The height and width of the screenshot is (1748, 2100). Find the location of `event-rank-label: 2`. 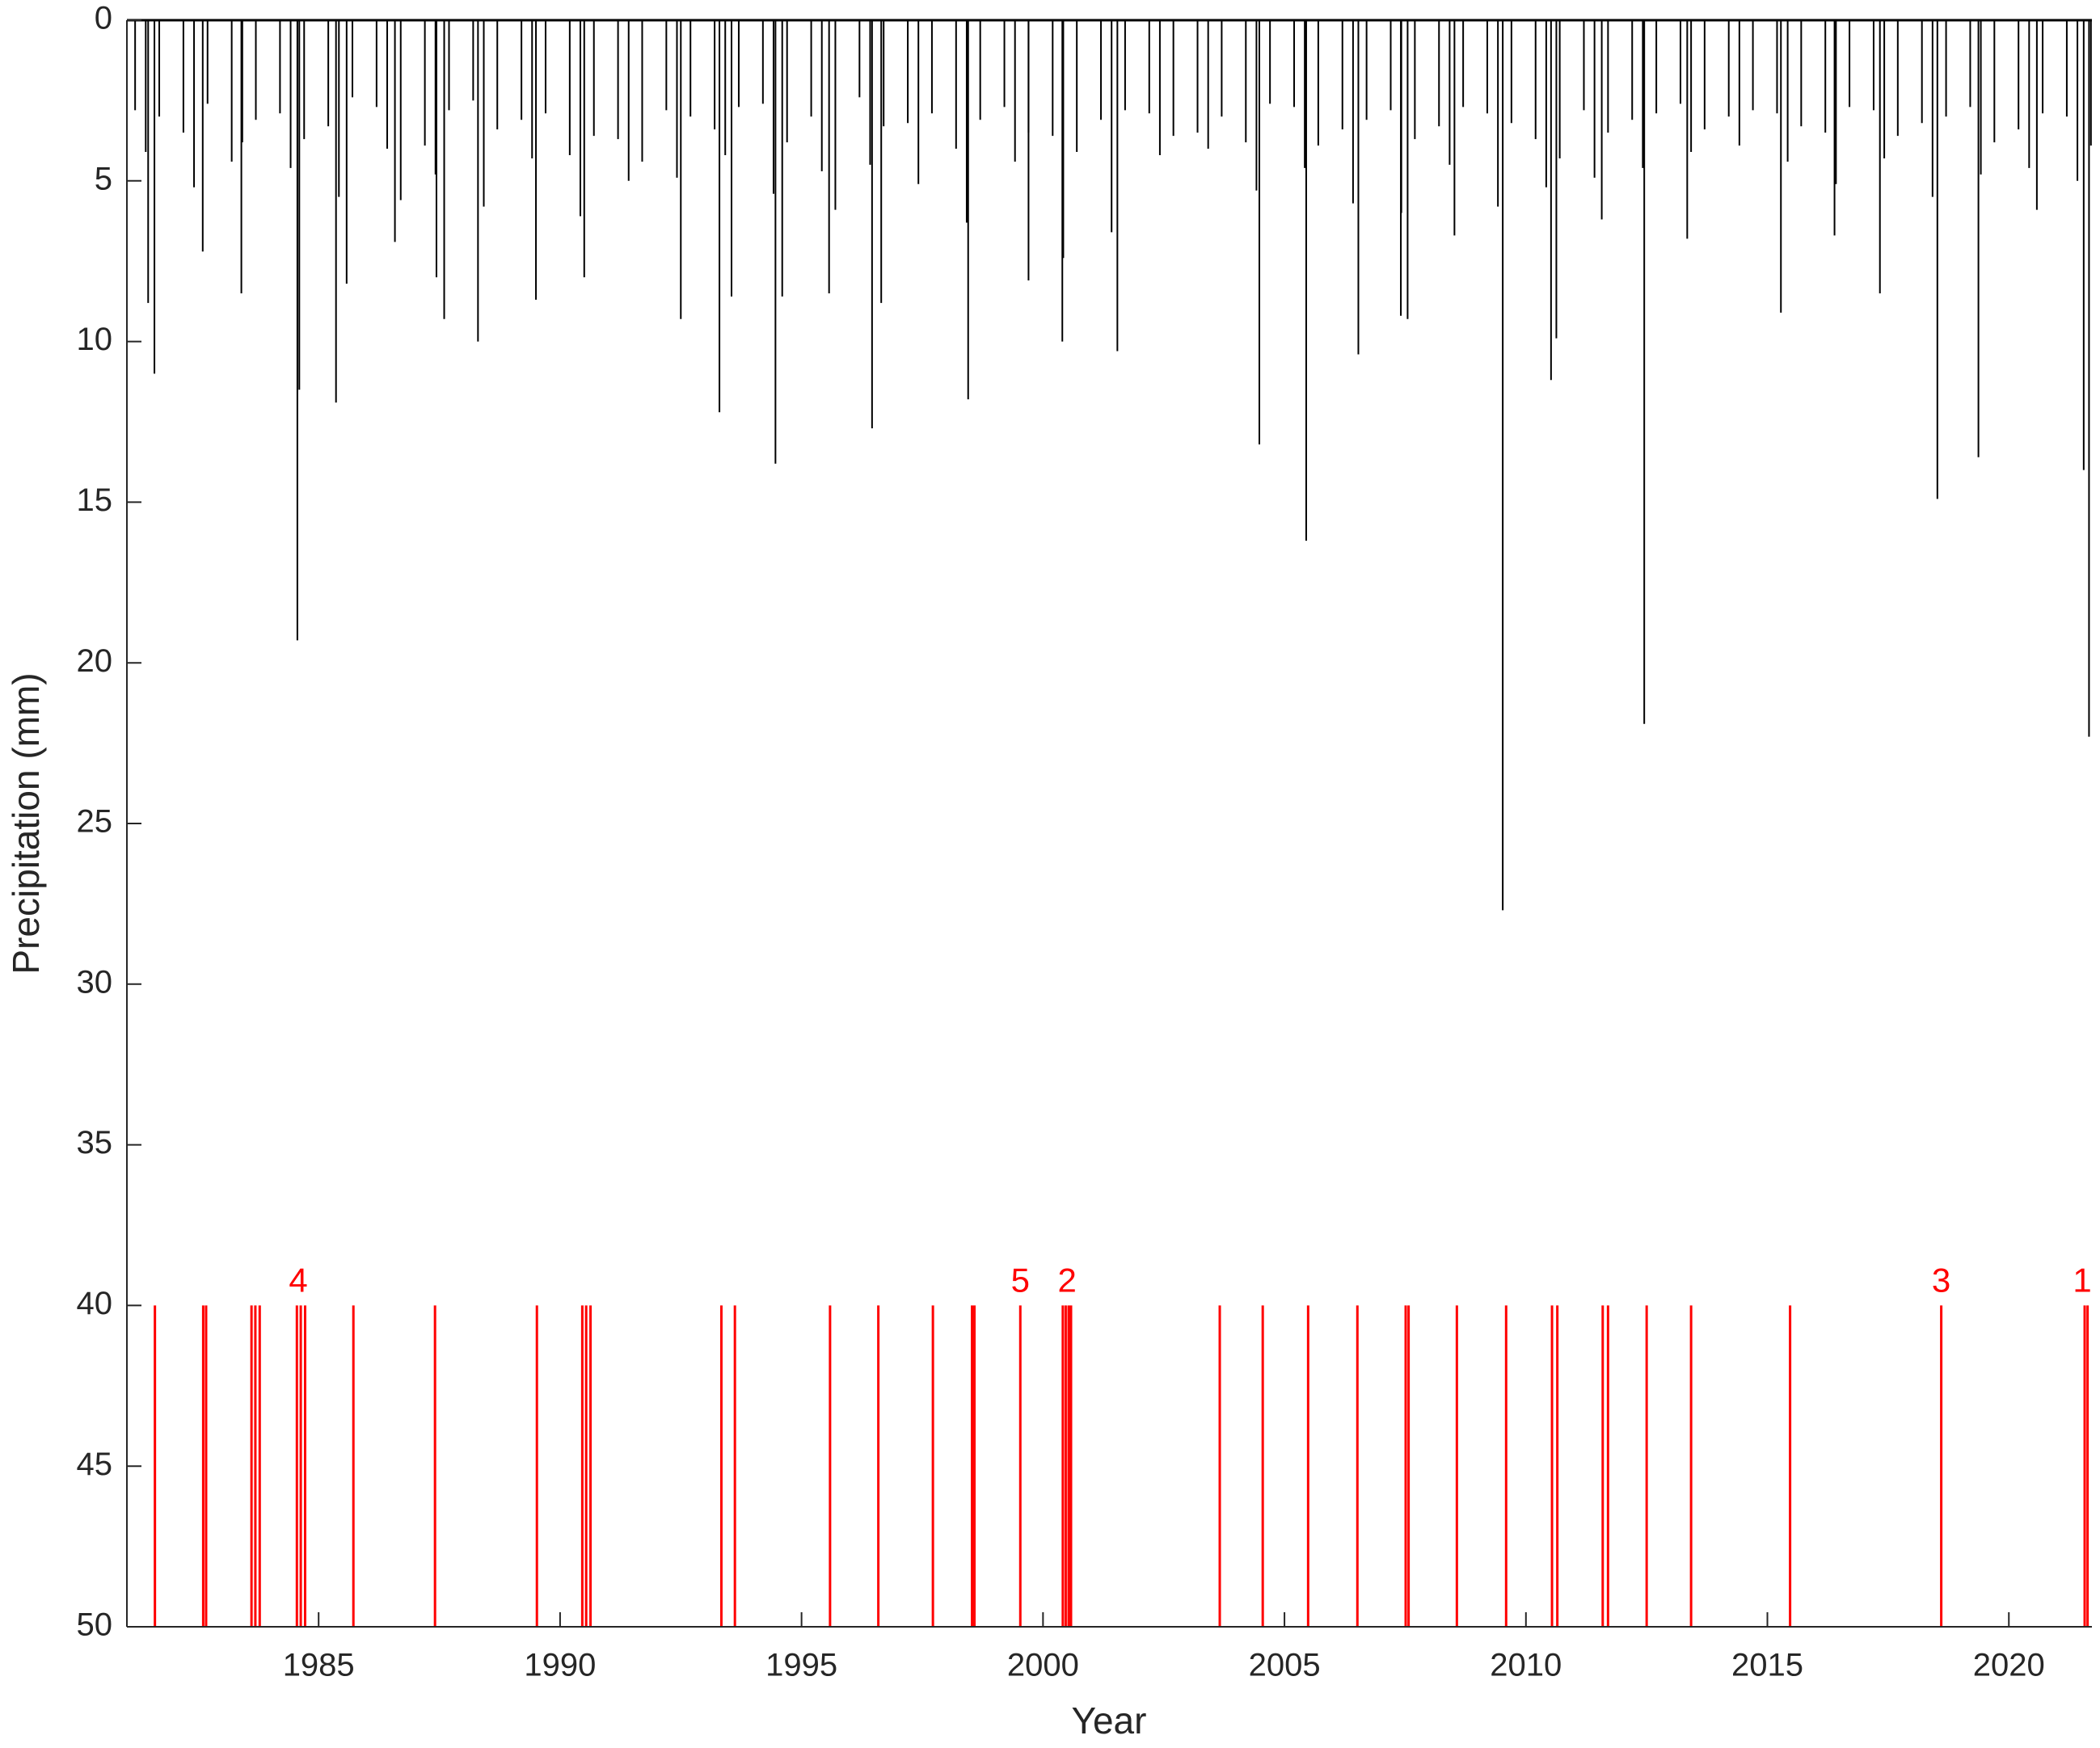

event-rank-label: 2 is located at coordinates (1067, 1280).